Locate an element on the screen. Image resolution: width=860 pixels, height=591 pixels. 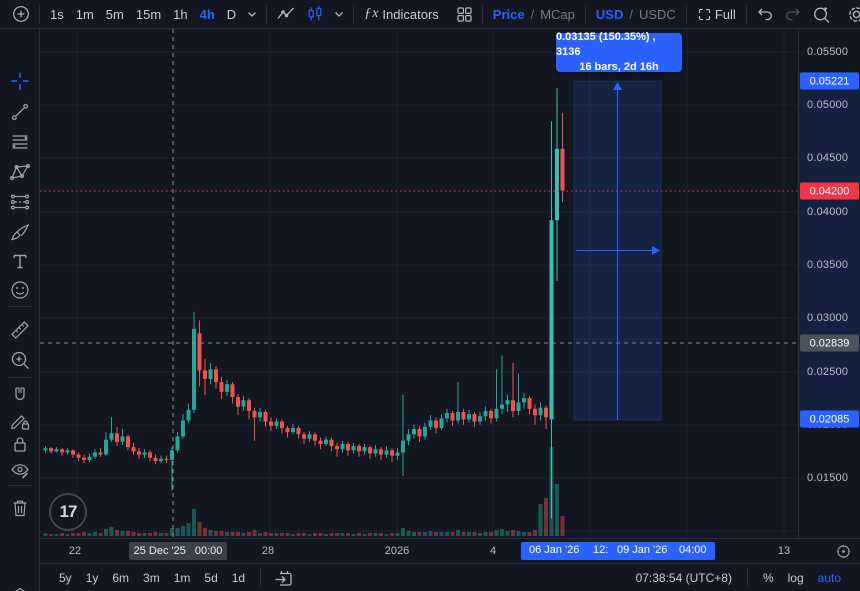
price-mcap-toggle: Price / MCap is located at coordinates (534, 14).